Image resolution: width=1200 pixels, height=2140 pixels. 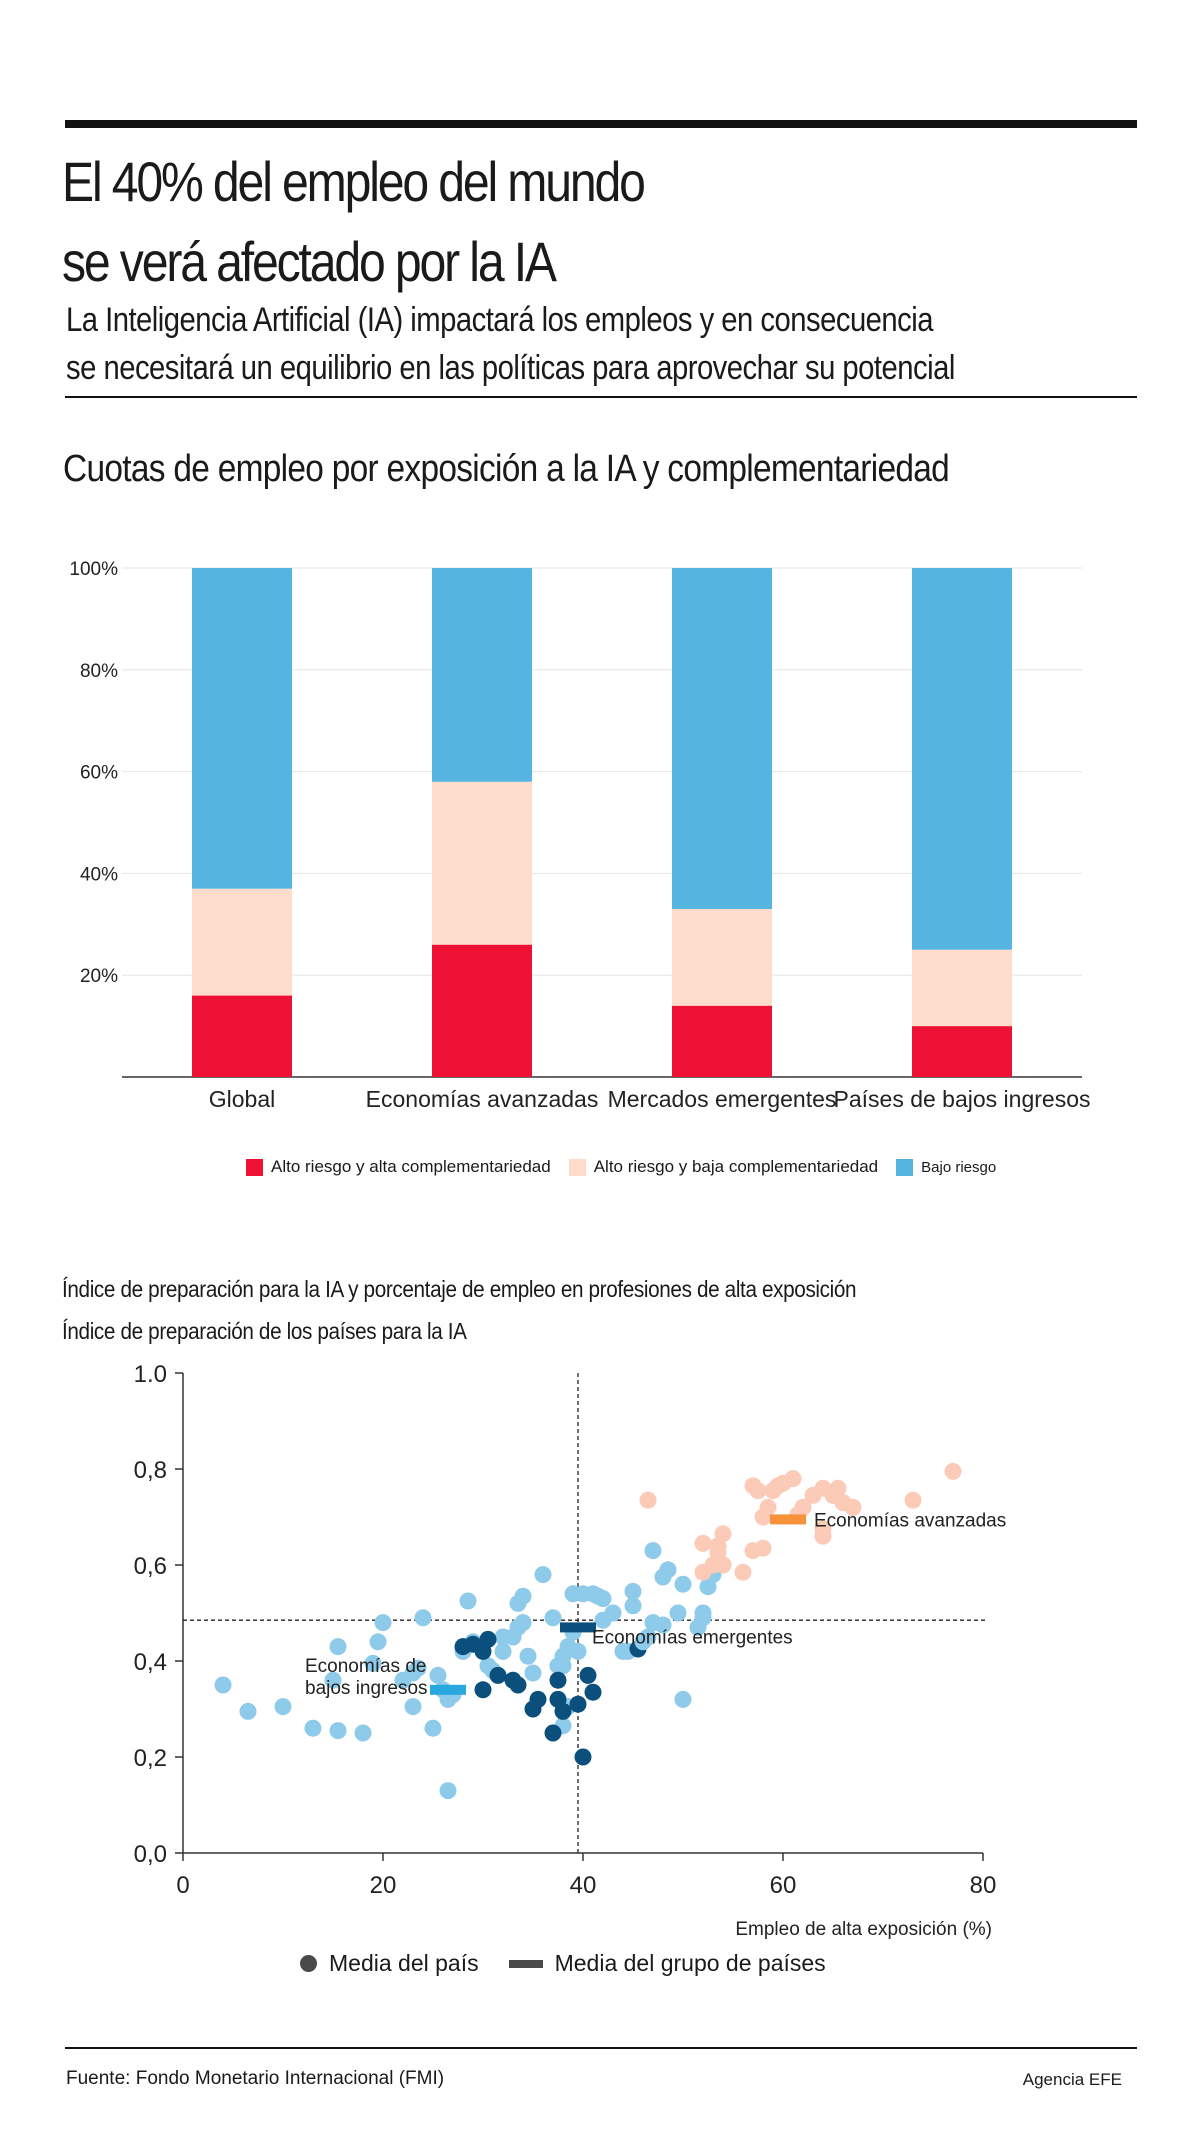 What do you see at coordinates (482, 1099) in the screenshot?
I see `x-category-label: Economías avanzadas` at bounding box center [482, 1099].